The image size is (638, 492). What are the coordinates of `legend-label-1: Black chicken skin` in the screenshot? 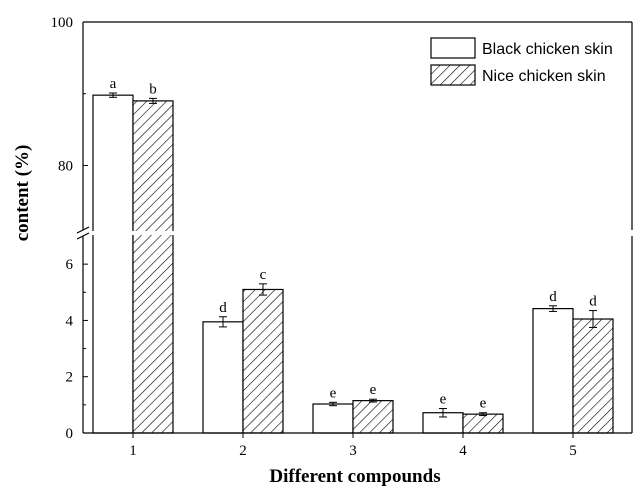 It's located at (547, 49).